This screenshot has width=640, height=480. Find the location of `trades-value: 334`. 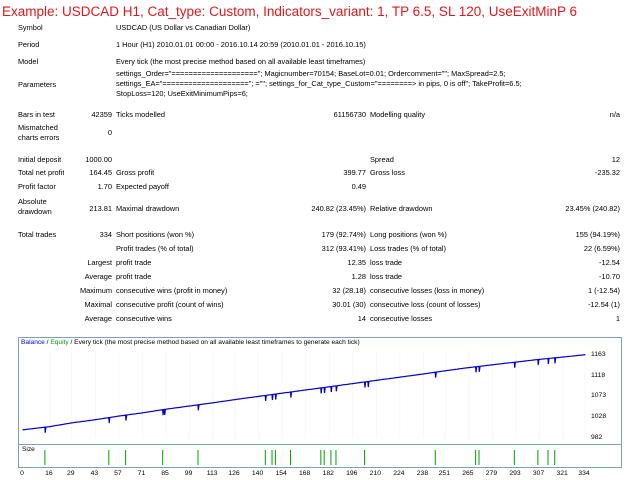

trades-value: 334 is located at coordinates (105, 234).